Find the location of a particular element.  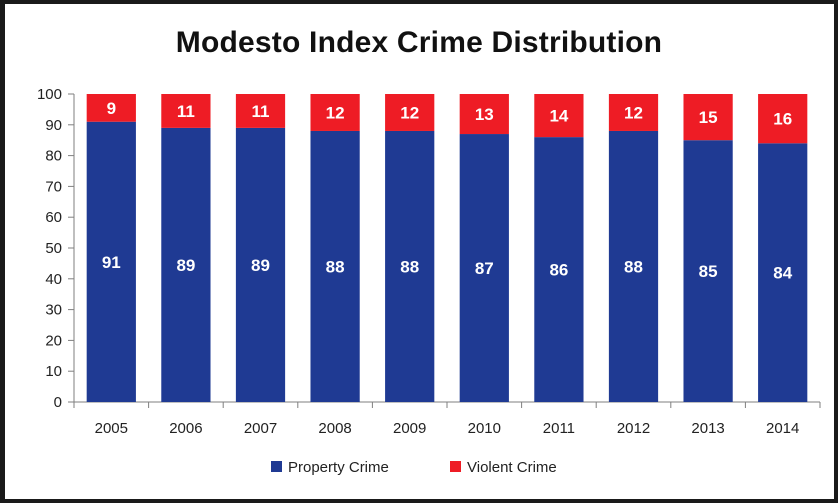

x-tick-label: 2014 is located at coordinates (782, 428).